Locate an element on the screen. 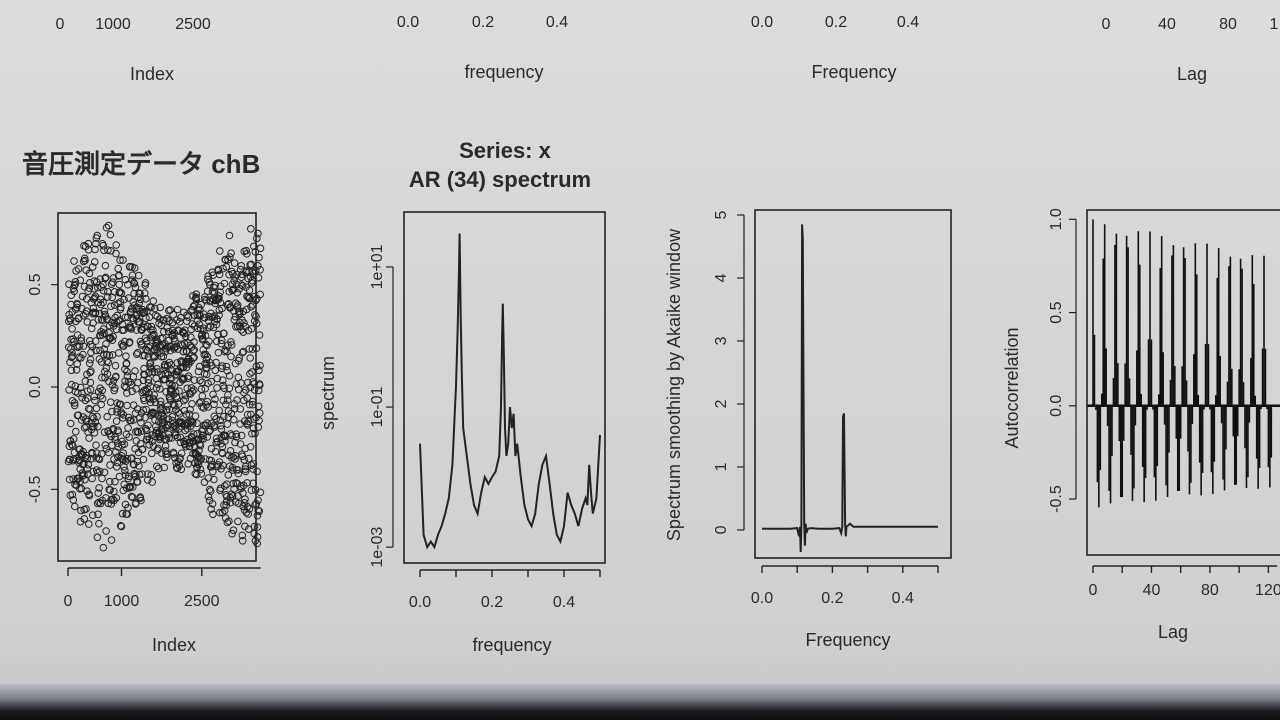 Image resolution: width=1280 pixels, height=720 pixels. x-tick-label: 40 is located at coordinates (1152, 590).